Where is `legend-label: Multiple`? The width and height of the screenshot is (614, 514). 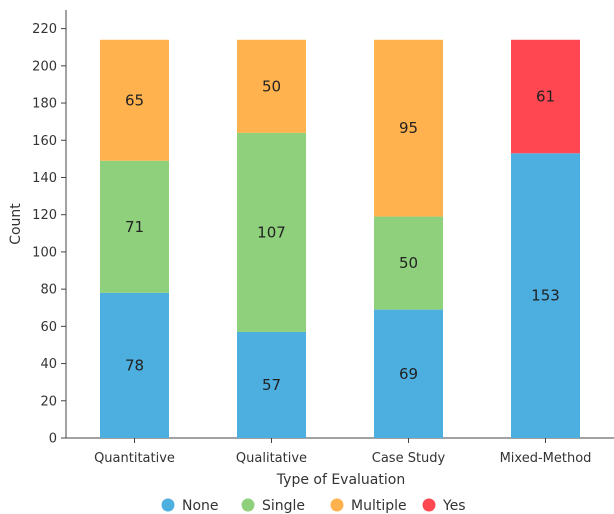 legend-label: Multiple is located at coordinates (379, 506).